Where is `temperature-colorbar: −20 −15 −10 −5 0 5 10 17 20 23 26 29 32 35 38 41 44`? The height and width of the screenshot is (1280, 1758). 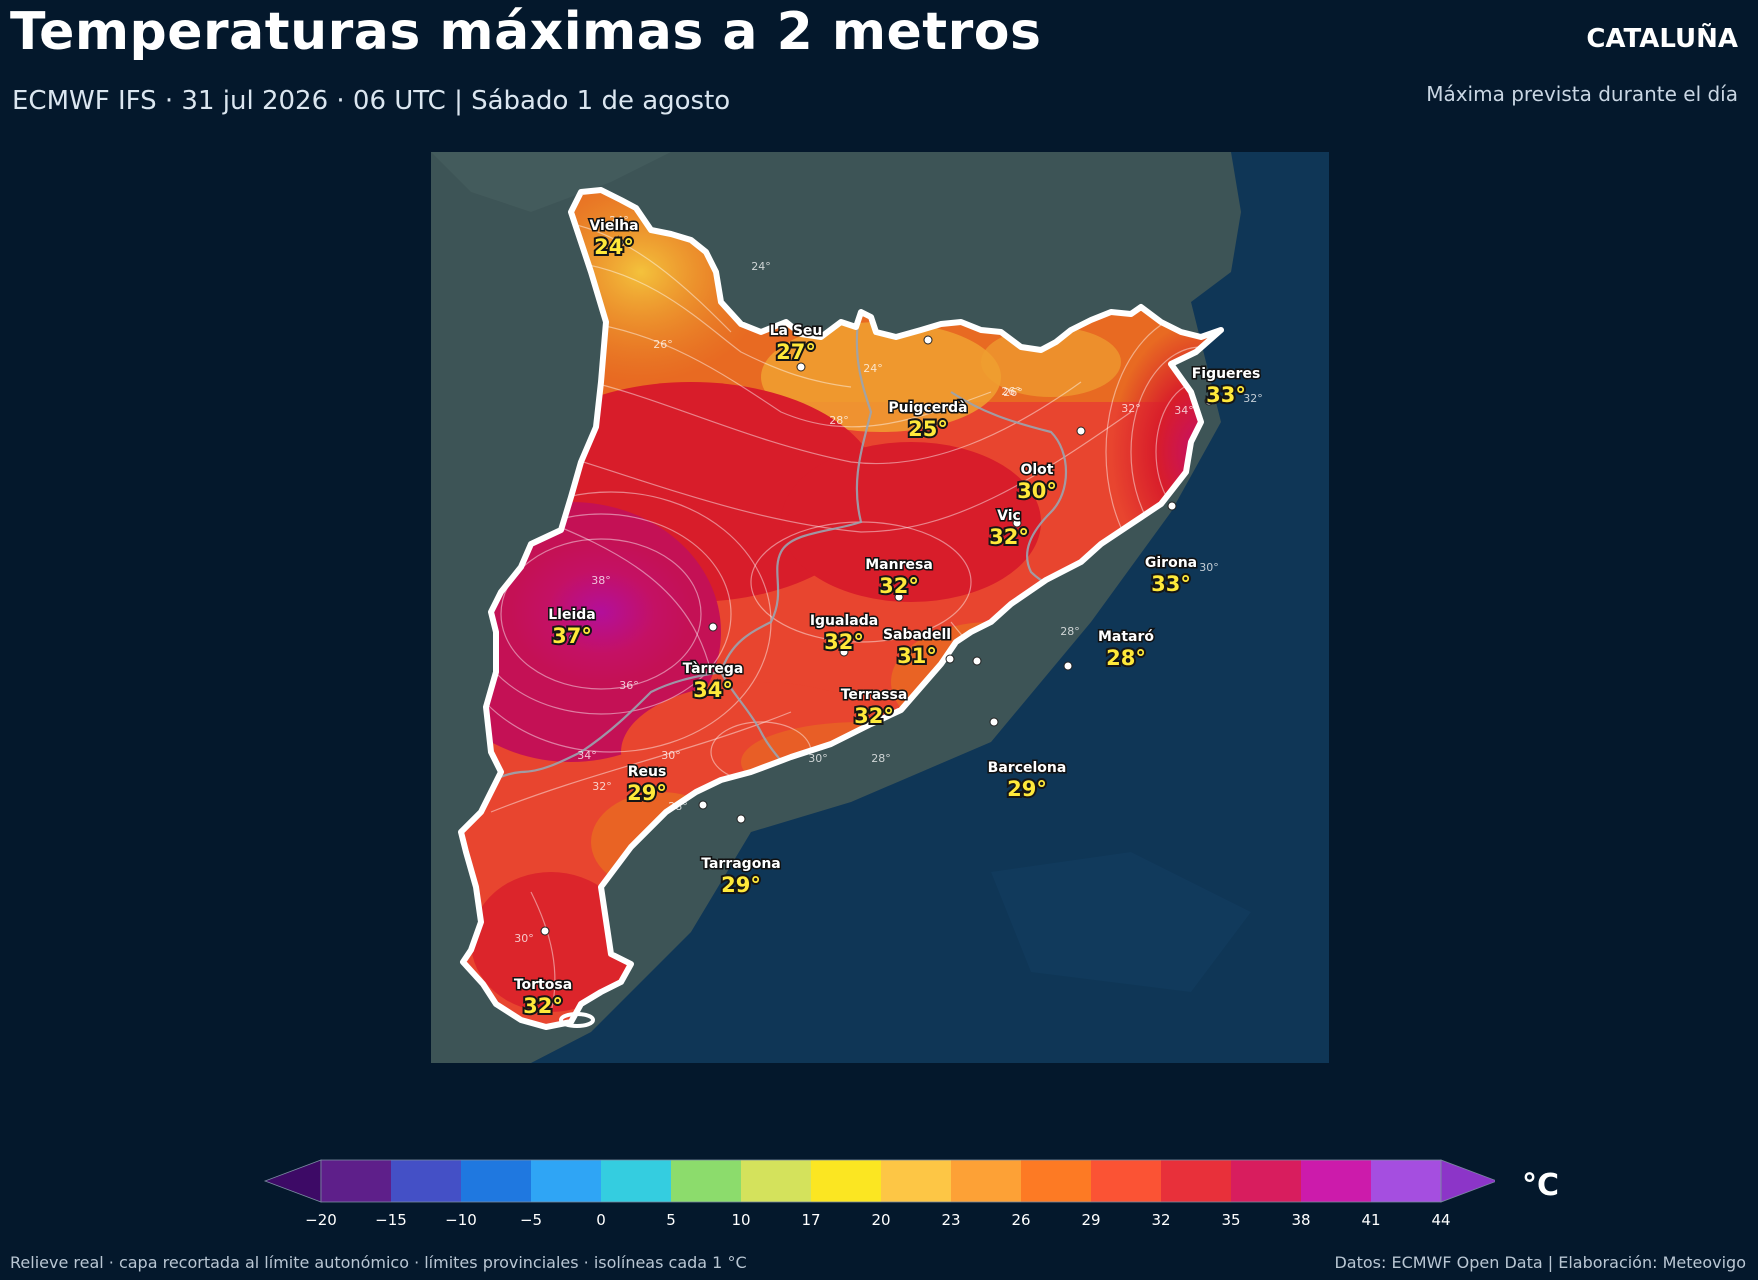
temperature-colorbar: −20 −15 −10 −5 0 5 10 17 20 23 26 29 32 35 38 41 44 is located at coordinates (881, 1193).